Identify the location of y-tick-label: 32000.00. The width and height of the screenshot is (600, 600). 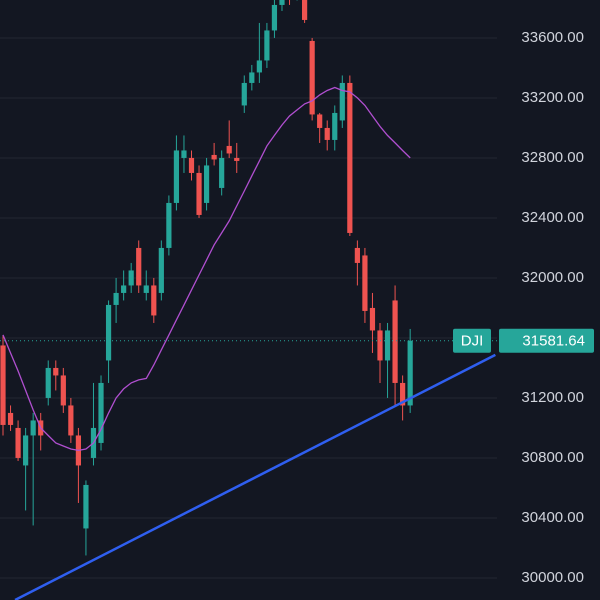
(552, 277).